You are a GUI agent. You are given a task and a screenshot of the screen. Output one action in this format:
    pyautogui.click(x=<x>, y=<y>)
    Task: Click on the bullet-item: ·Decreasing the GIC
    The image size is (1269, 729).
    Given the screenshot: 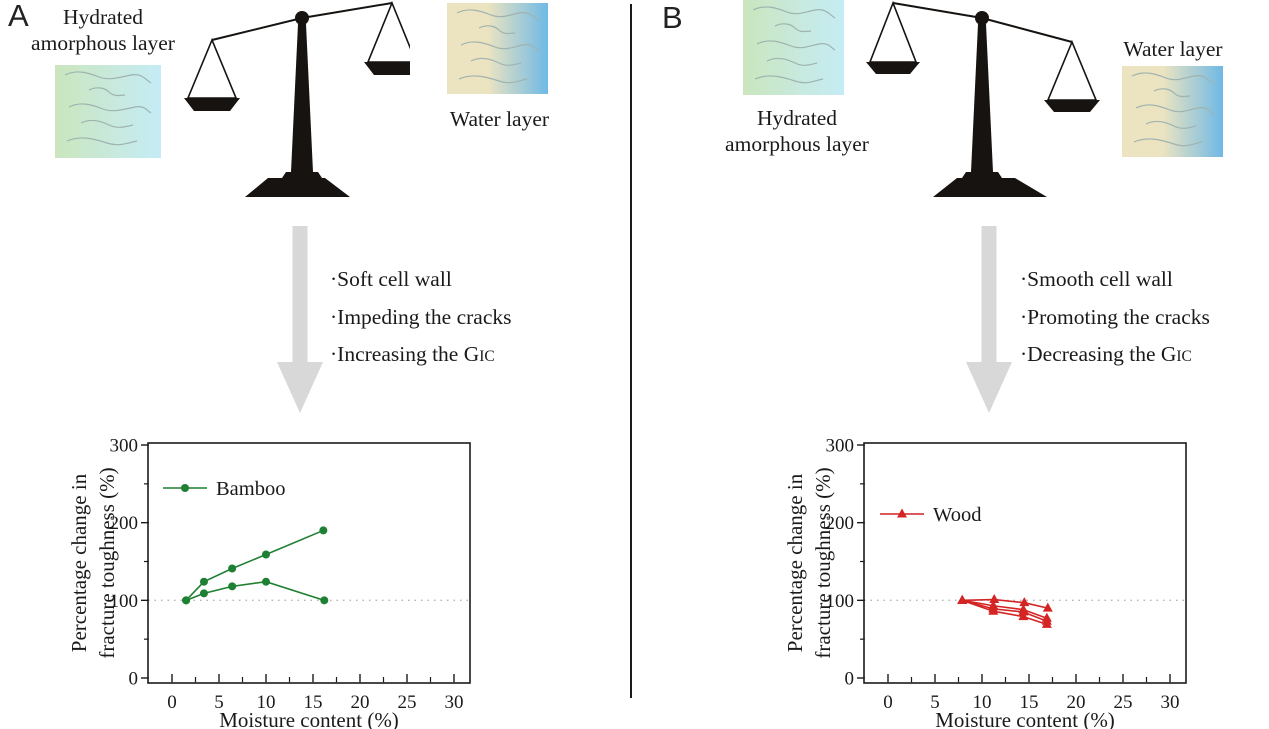 What is the action you would take?
    pyautogui.click(x=1106, y=354)
    